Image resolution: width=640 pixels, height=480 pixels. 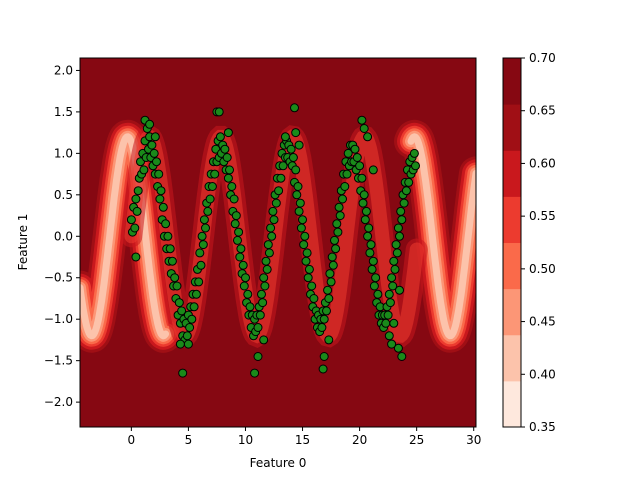 I want to click on colorbar-tick-label: 0.50, so click(x=542, y=269).